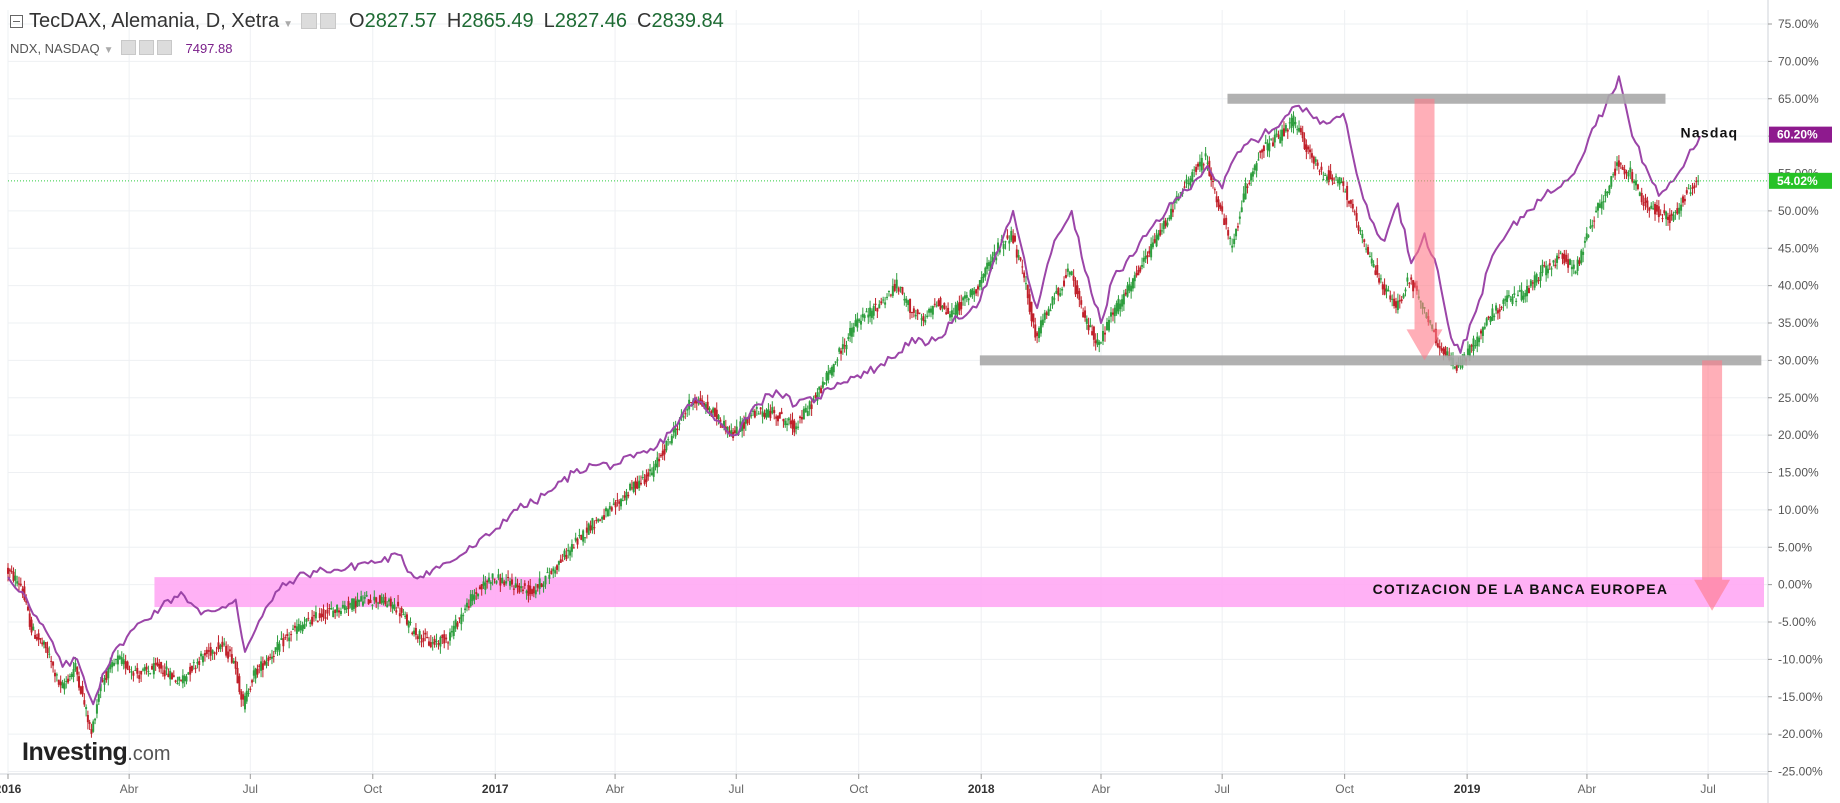 The image size is (1840, 803). What do you see at coordinates (1446, 98) in the screenshot?
I see `resistance-line` at bounding box center [1446, 98].